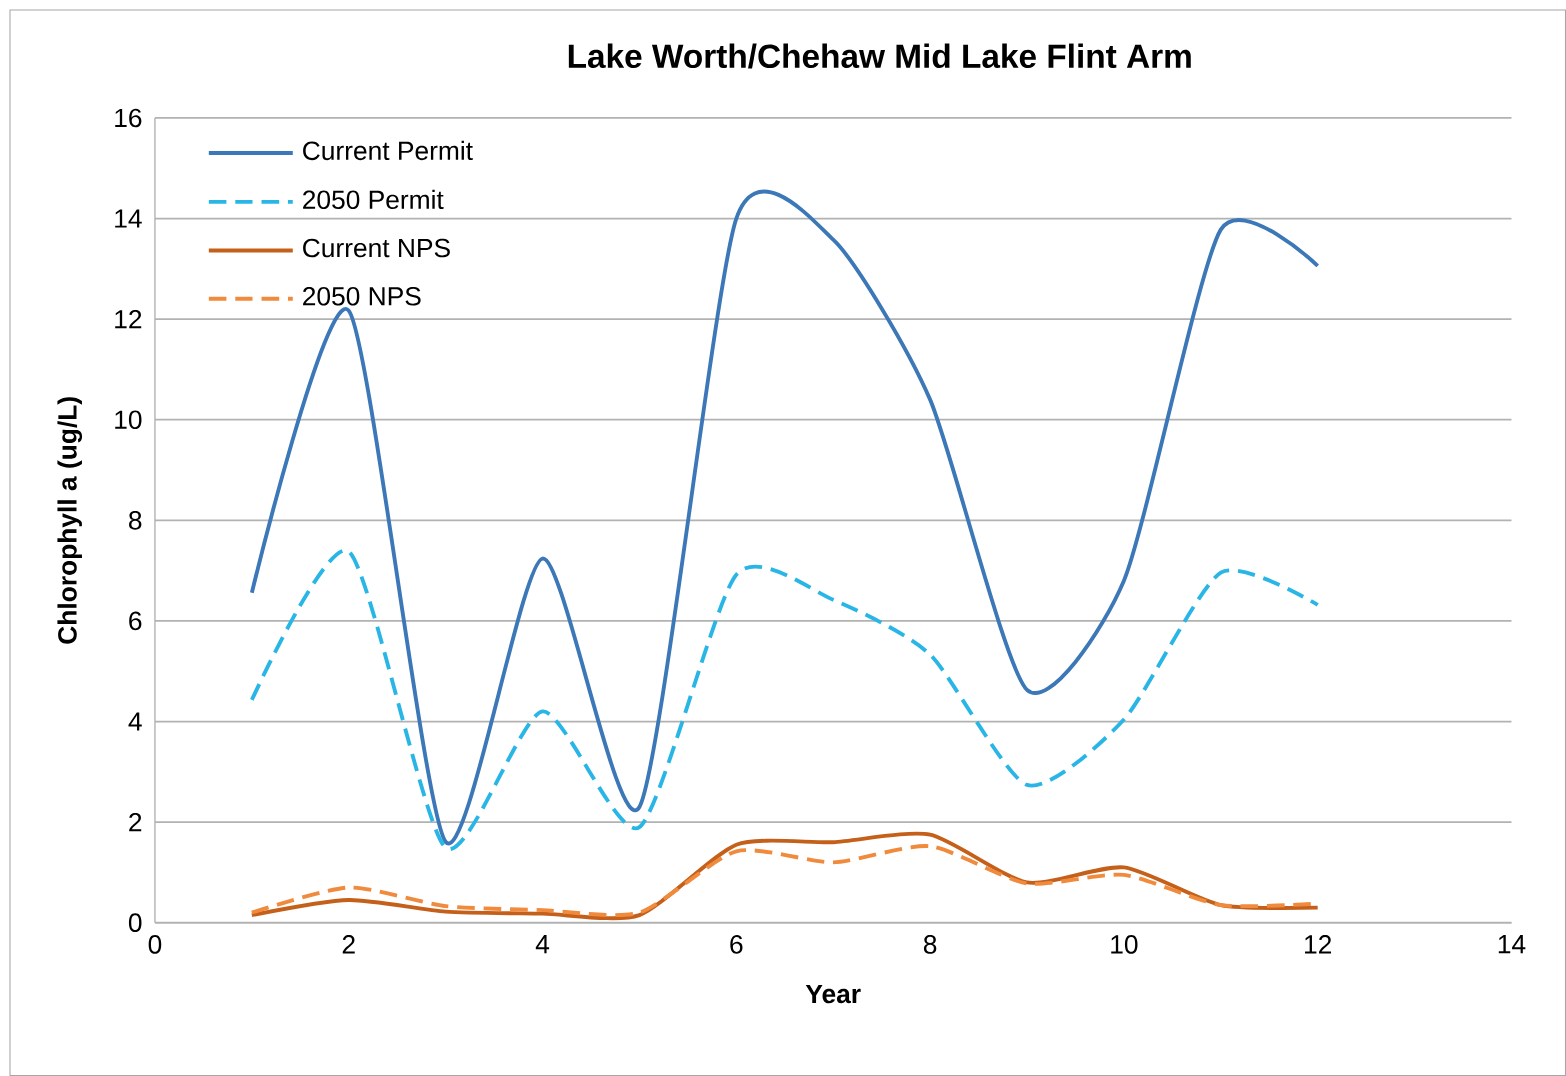  Describe the element at coordinates (128, 419) in the screenshot. I see `y-tick-label: 10` at that location.